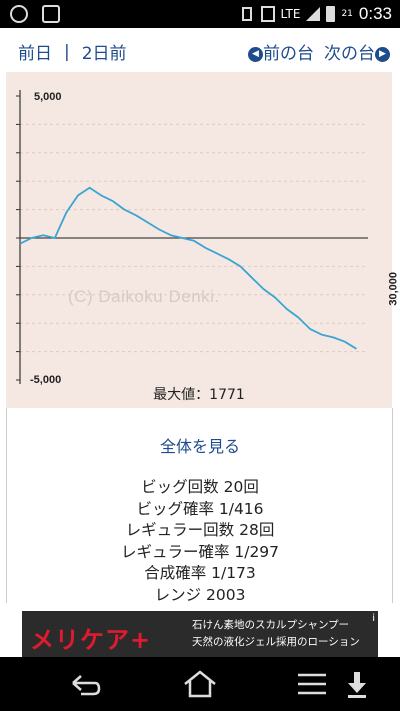  Describe the element at coordinates (331, 14) in the screenshot. I see `battery-icon` at that location.